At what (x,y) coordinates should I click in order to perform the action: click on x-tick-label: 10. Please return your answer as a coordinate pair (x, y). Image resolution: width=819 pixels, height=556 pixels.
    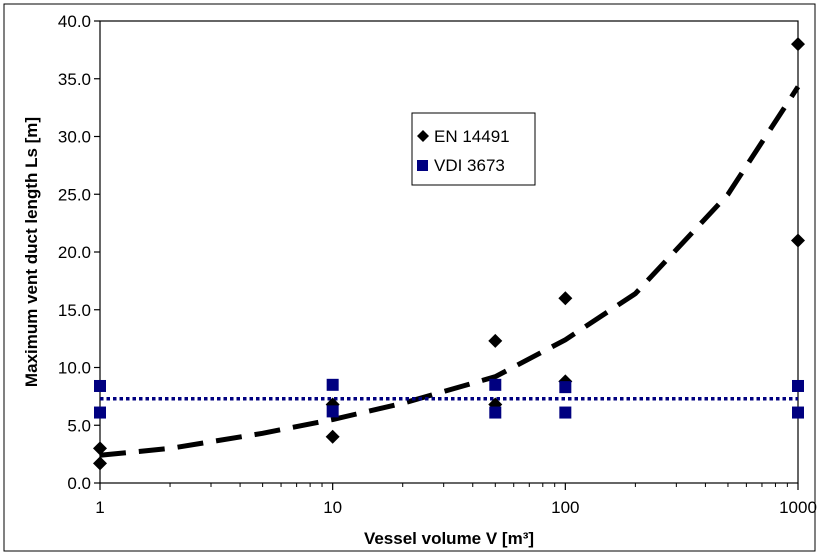
    Looking at the image, I should click on (332, 507).